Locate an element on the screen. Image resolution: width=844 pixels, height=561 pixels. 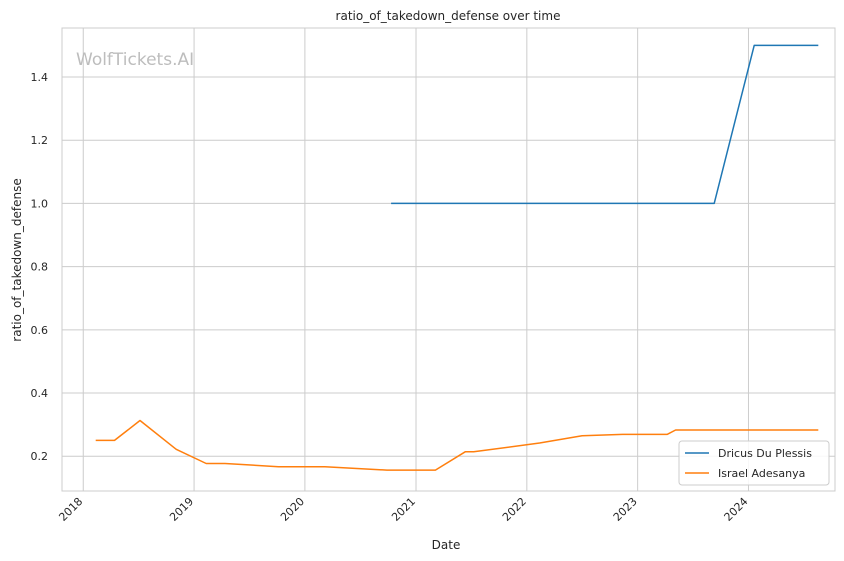
y-tick-label: 0.8 is located at coordinates (40, 267).